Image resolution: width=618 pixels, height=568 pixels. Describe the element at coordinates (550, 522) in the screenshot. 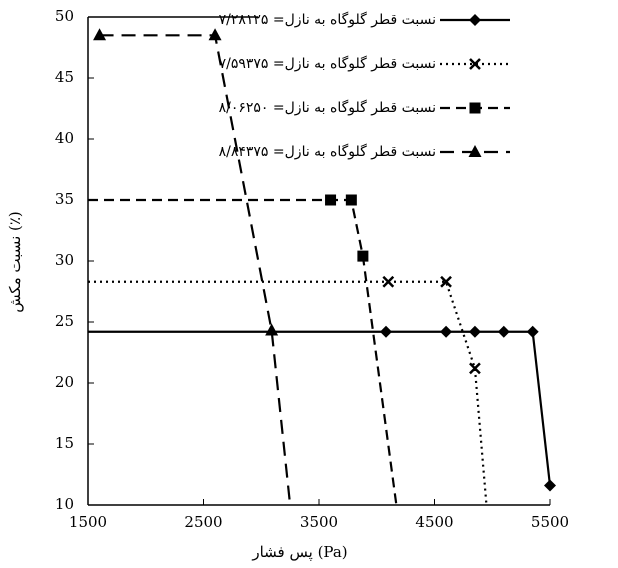

I see `x-tick-label: 5500` at that location.